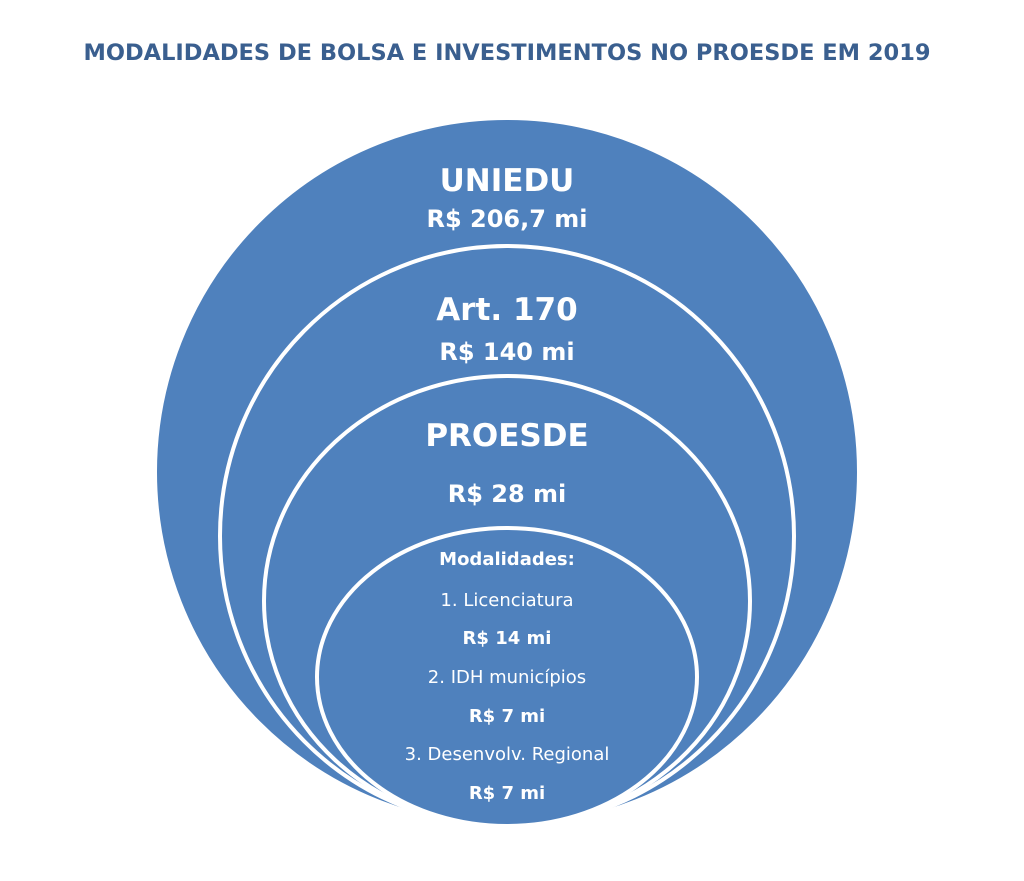  I want to click on art170-label: Art. 170, so click(507, 310).